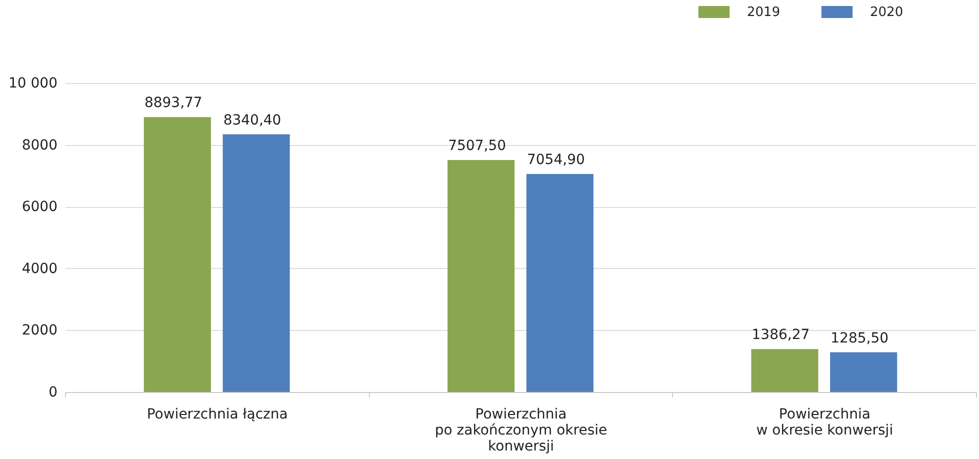  What do you see at coordinates (40, 145) in the screenshot?
I see `y-tick-label: 8000` at bounding box center [40, 145].